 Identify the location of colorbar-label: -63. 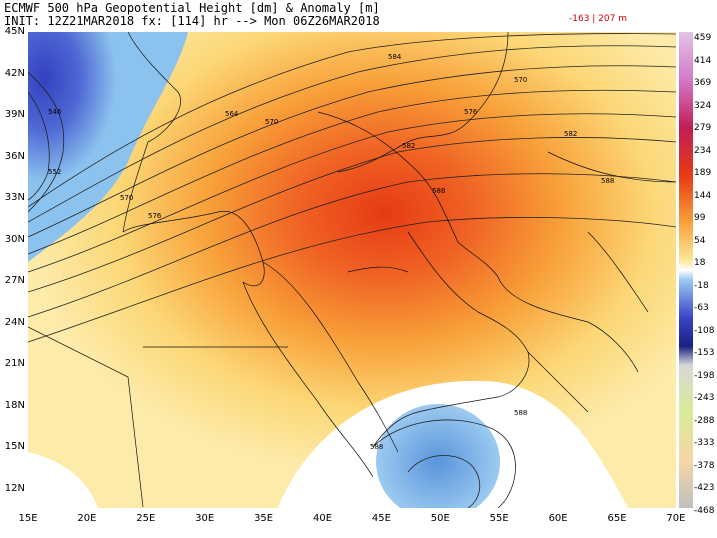
(701, 308).